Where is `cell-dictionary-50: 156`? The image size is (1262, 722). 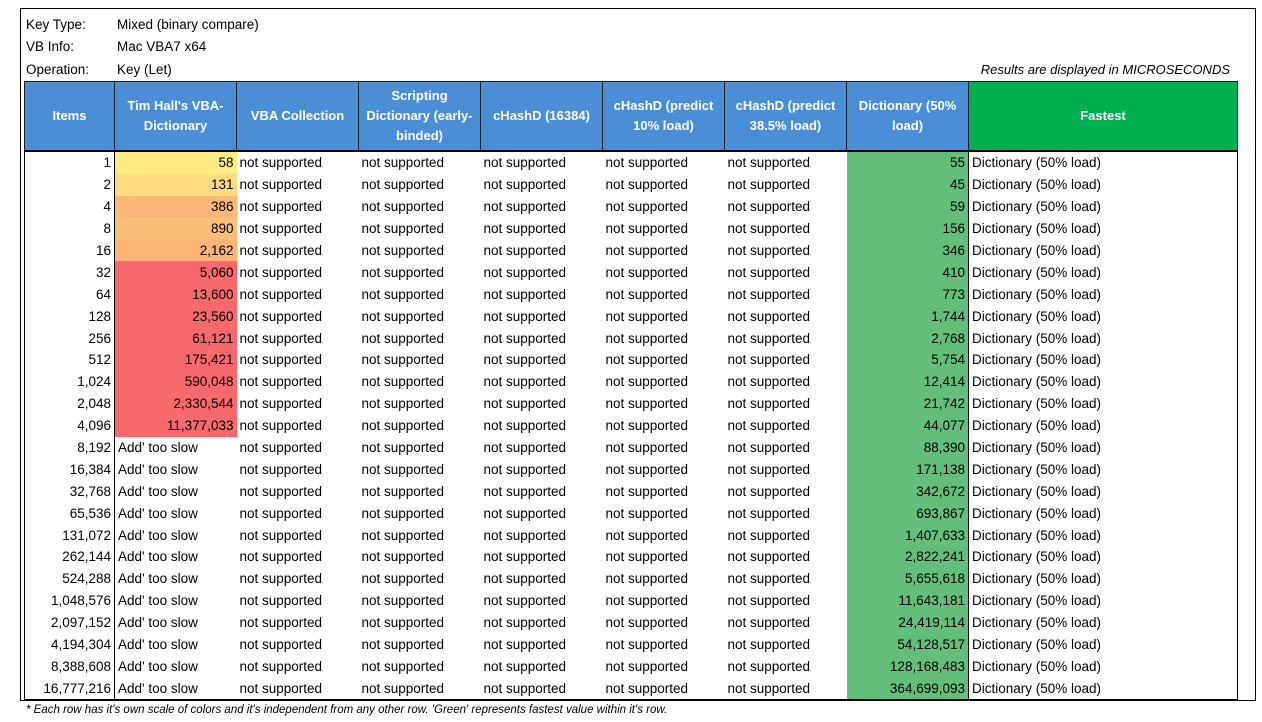 cell-dictionary-50: 156 is located at coordinates (907, 228).